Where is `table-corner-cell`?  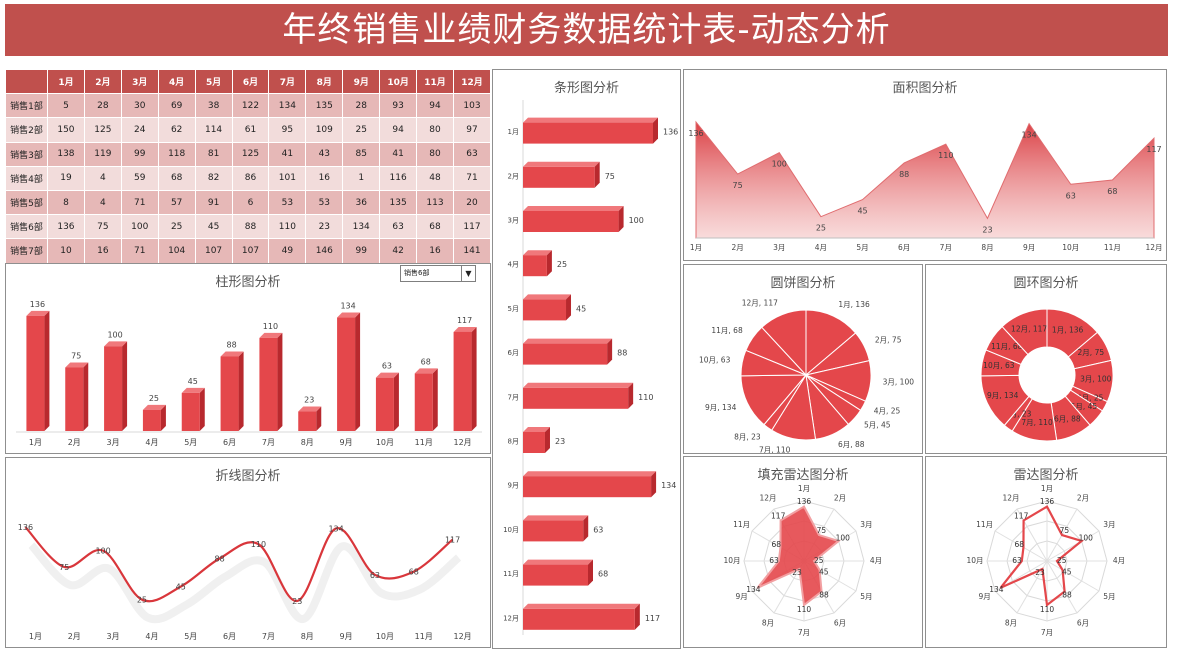
table-corner-cell is located at coordinates (26, 81).